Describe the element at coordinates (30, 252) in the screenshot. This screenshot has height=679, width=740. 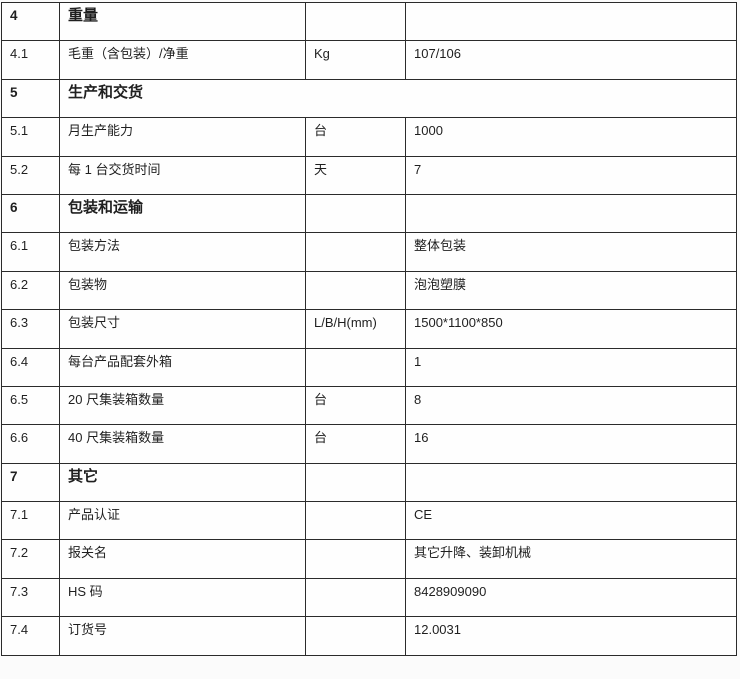
I see `cell-number: 6.1` at that location.